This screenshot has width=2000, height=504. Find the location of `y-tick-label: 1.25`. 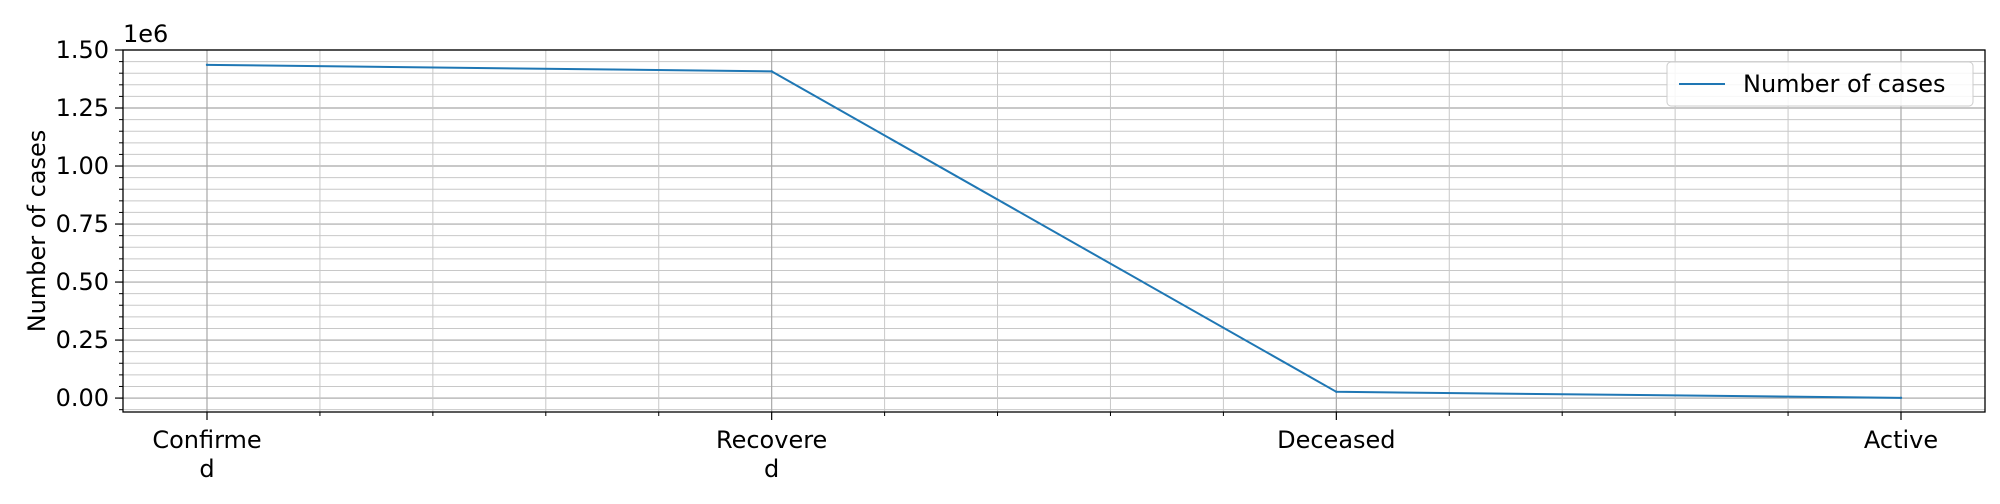

y-tick-label: 1.25 is located at coordinates (82, 108).